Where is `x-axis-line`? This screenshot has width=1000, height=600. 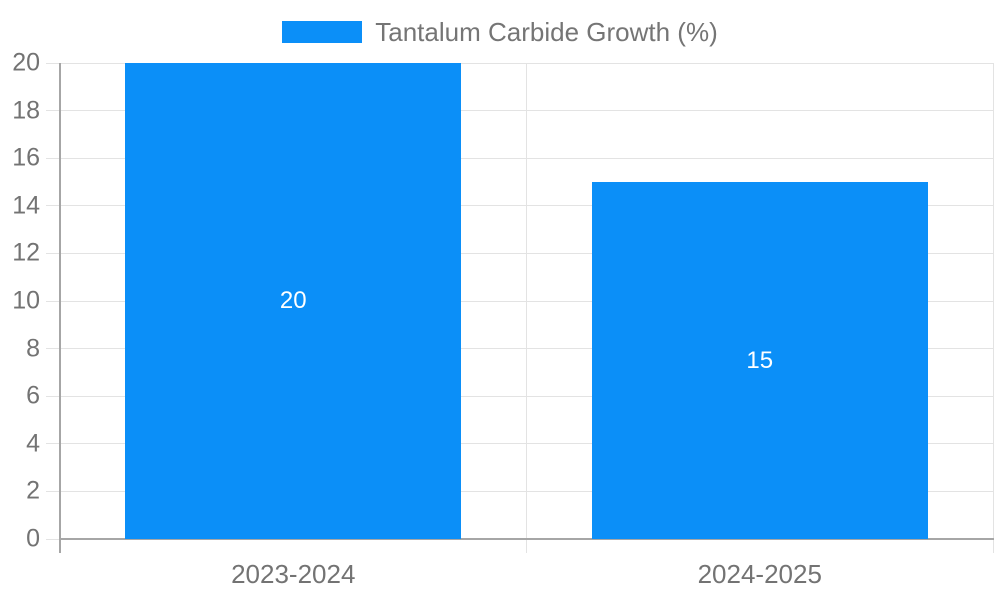 x-axis-line is located at coordinates (527, 539).